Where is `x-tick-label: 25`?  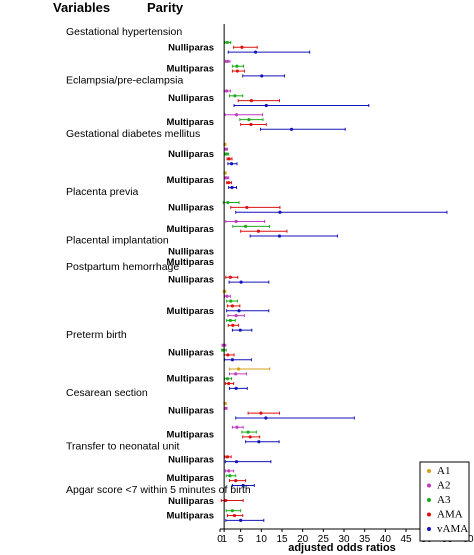 x-tick-label: 25 is located at coordinates (324, 539).